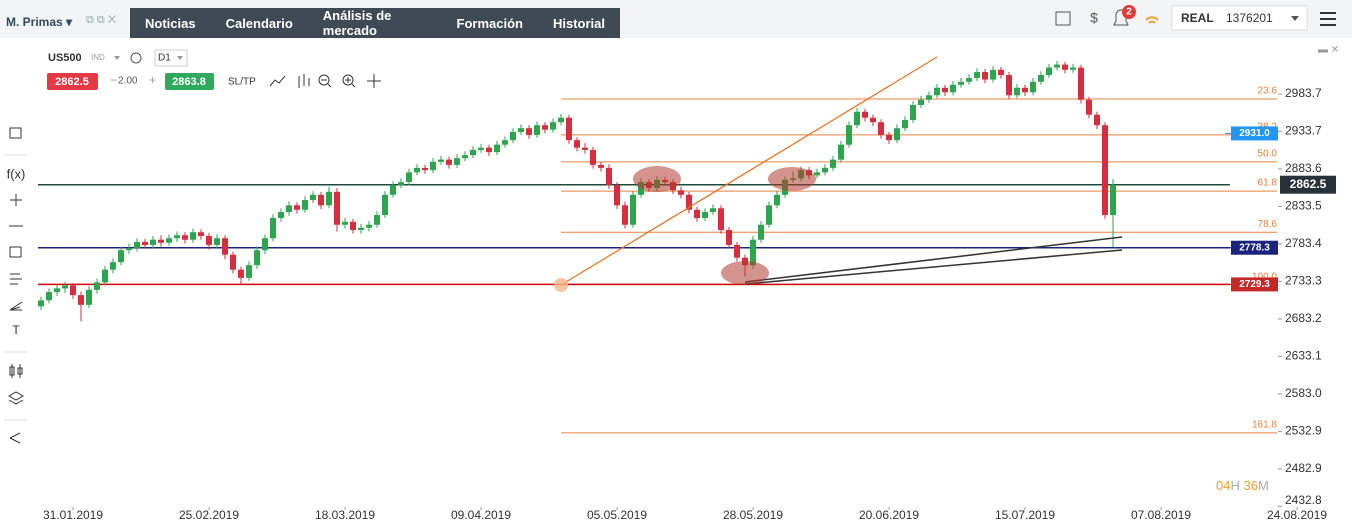  Describe the element at coordinates (117, 58) in the screenshot. I see `dropdown-arrow` at that location.